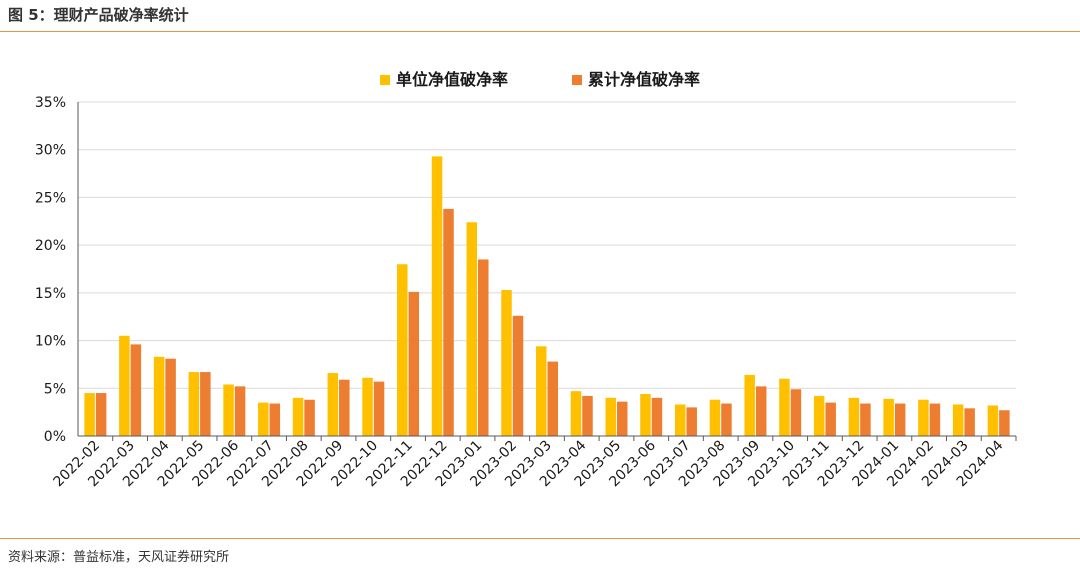 This screenshot has width=1080, height=569. What do you see at coordinates (452, 79) in the screenshot?
I see `legend-label: 单位净值破净率` at bounding box center [452, 79].